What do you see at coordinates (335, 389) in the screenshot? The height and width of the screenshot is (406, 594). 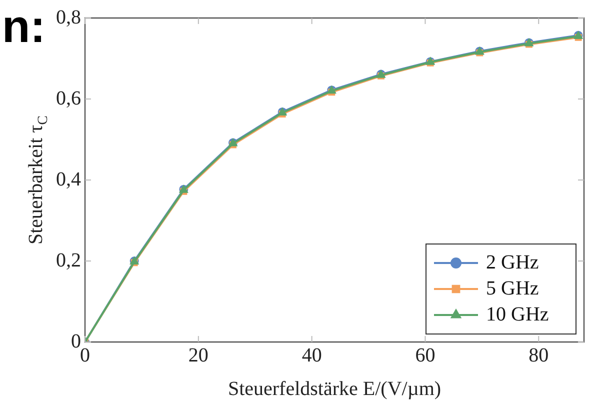 I see `x-axis-title: Steuerfeldstärke E/(V/µm)` at bounding box center [335, 389].